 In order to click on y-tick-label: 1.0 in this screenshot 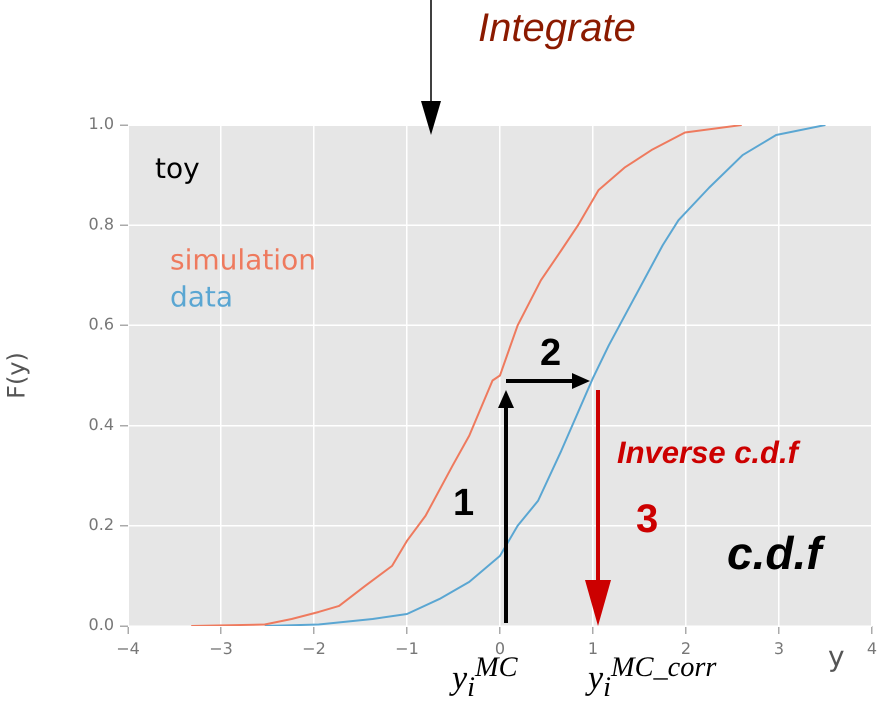, I will do `click(101, 124)`.